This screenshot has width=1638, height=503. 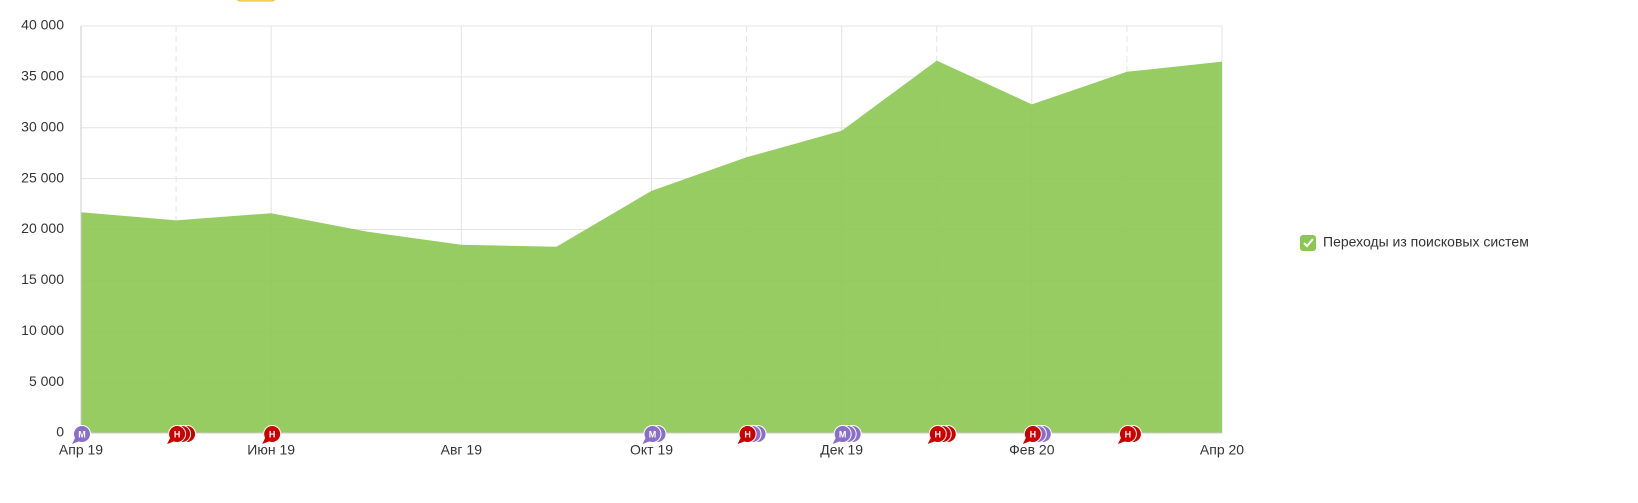 I want to click on y-tick-label: 25 000, so click(x=42, y=177).